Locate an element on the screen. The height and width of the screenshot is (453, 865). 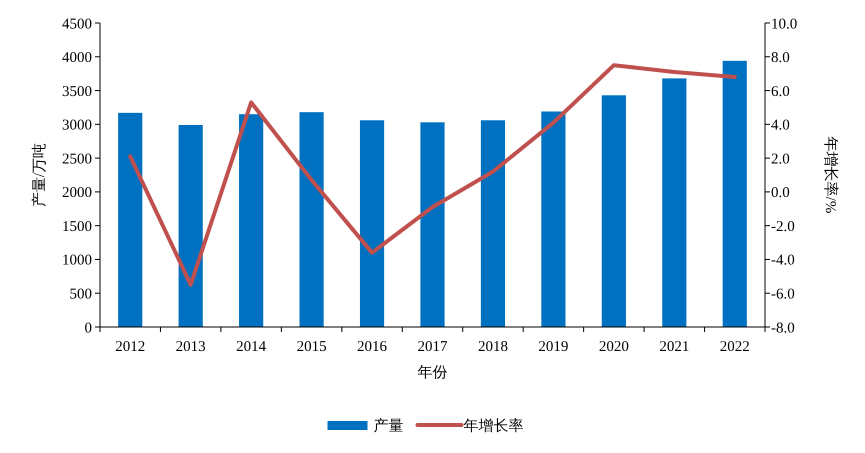
y-tick-label: 4000 is located at coordinates (77, 58).